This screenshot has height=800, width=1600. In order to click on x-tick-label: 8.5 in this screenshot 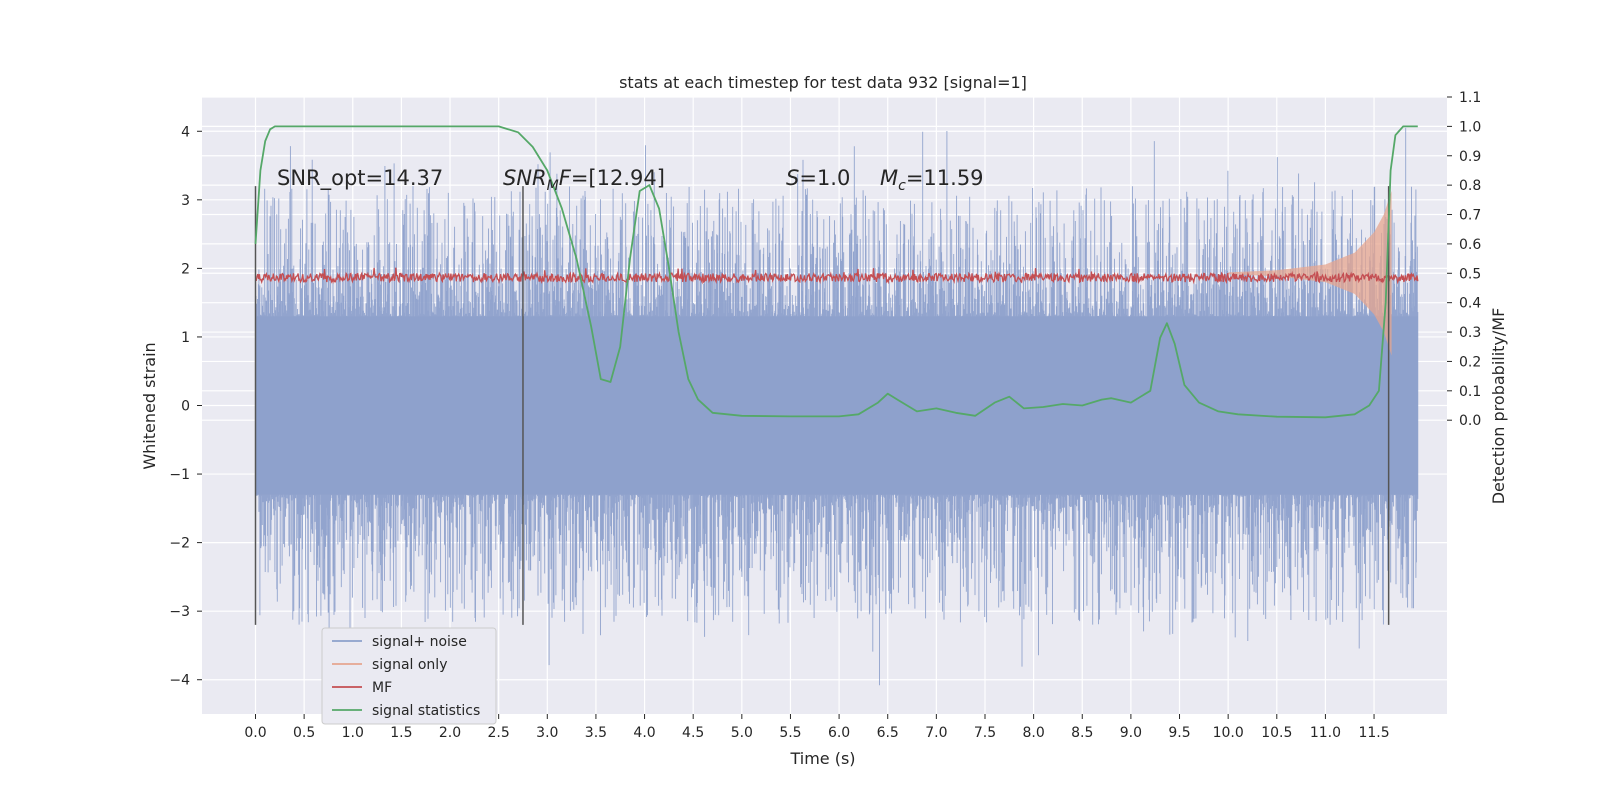, I will do `click(1082, 733)`.